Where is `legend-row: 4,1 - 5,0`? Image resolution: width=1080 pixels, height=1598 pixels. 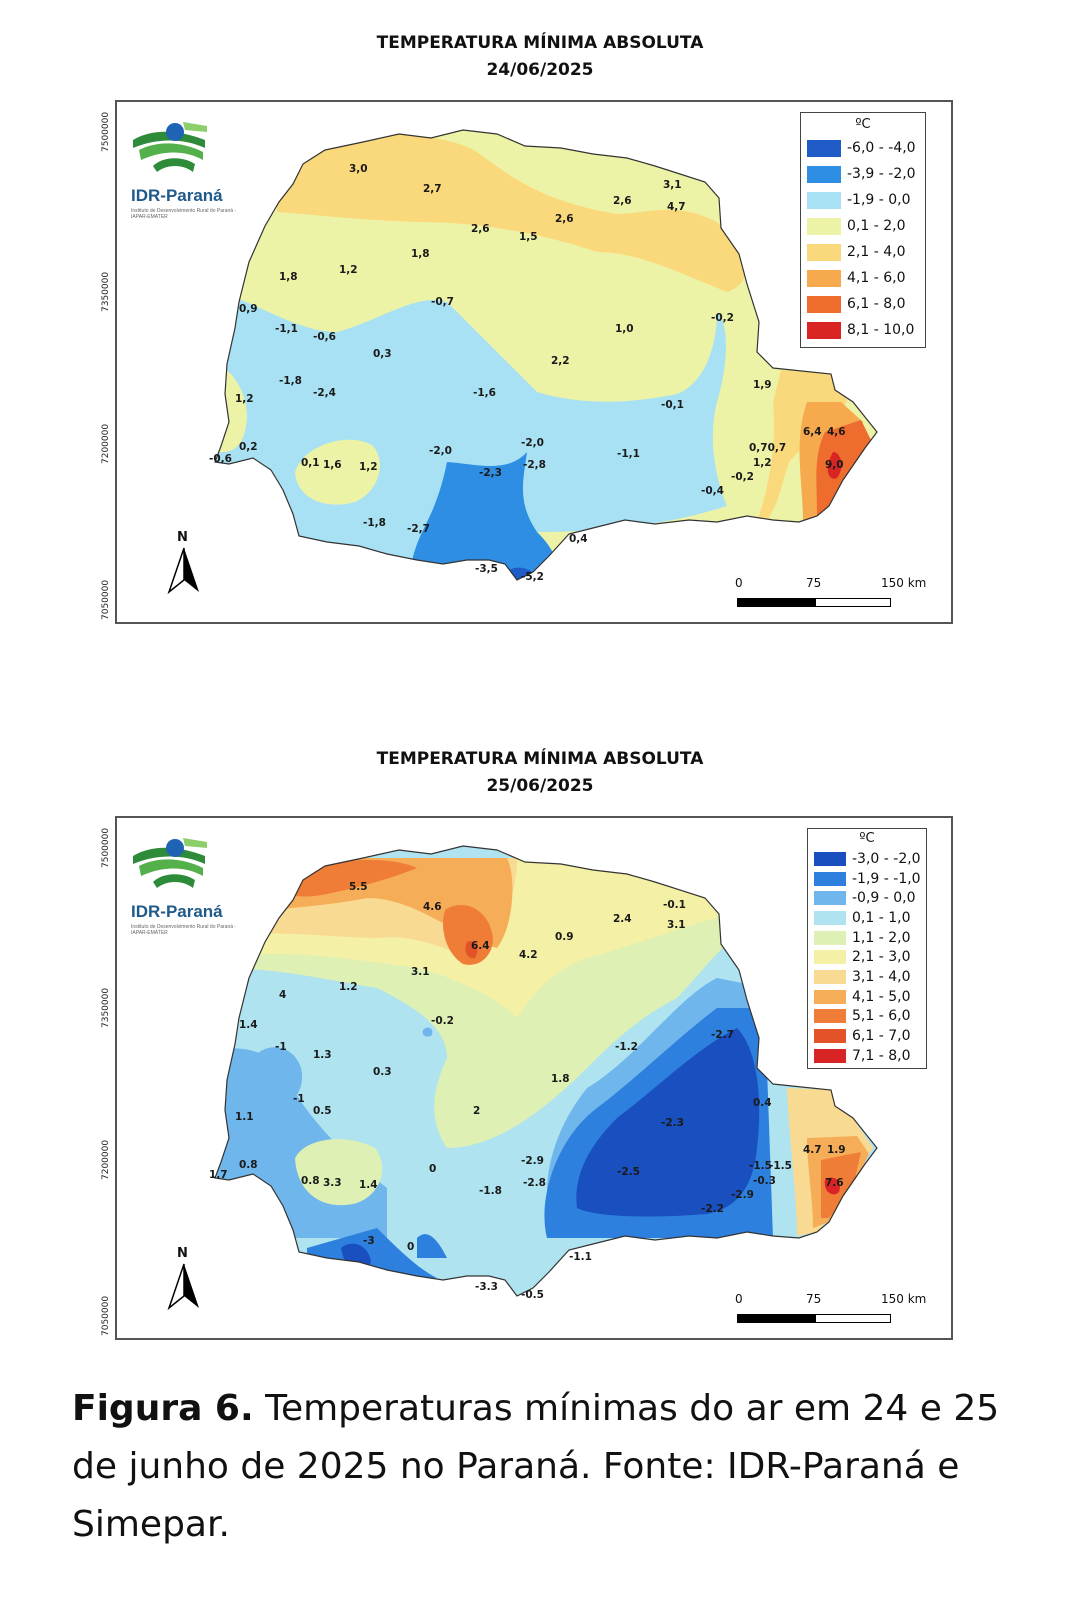 legend-row: 4,1 - 5,0 is located at coordinates (867, 997).